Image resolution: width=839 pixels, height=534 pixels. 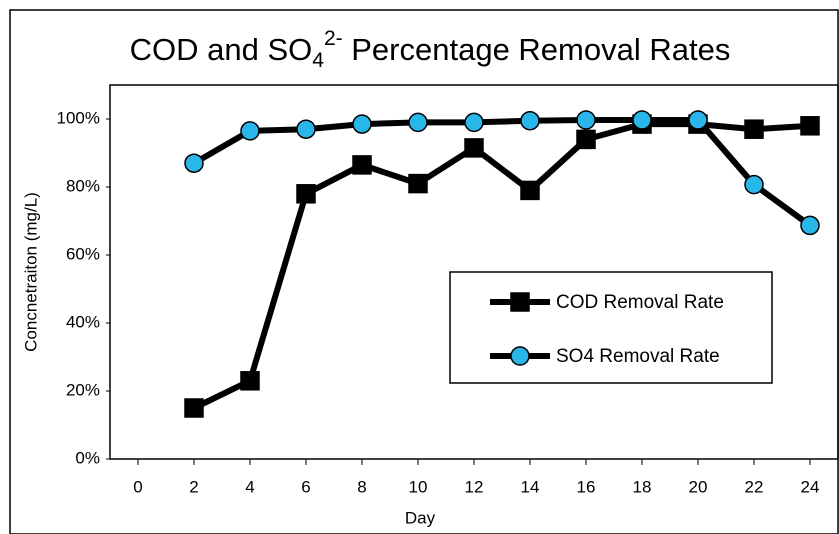 I want to click on y-tick-label: 20%, so click(x=83, y=389).